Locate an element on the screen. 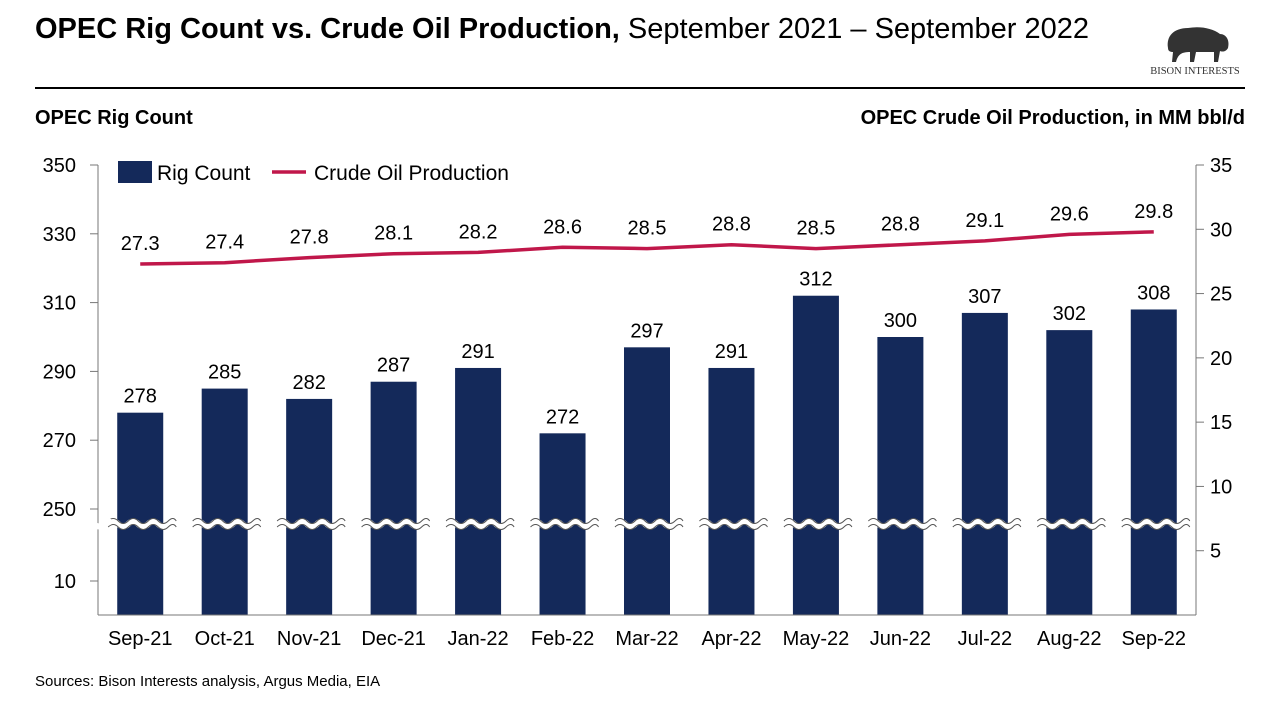  x-tick-label: Sep-21 is located at coordinates (140, 639).